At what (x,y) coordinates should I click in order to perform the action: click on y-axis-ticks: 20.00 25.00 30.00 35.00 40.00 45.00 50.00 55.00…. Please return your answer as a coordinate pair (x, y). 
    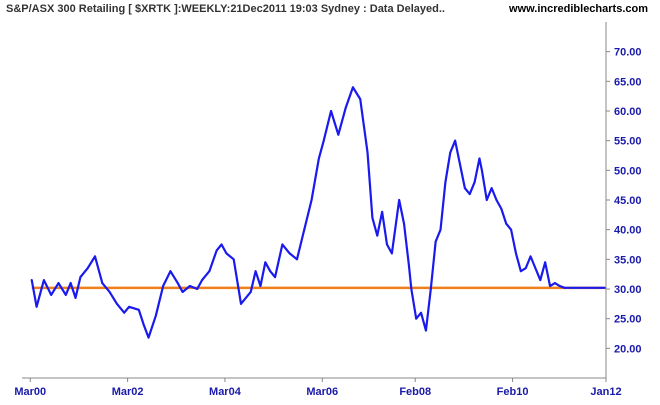
    Looking at the image, I should click on (624, 201).